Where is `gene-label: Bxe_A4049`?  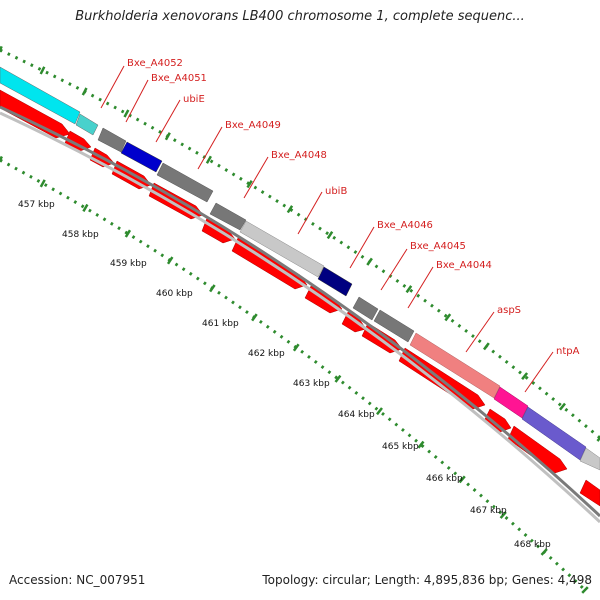 gene-label: Bxe_A4049 is located at coordinates (253, 125).